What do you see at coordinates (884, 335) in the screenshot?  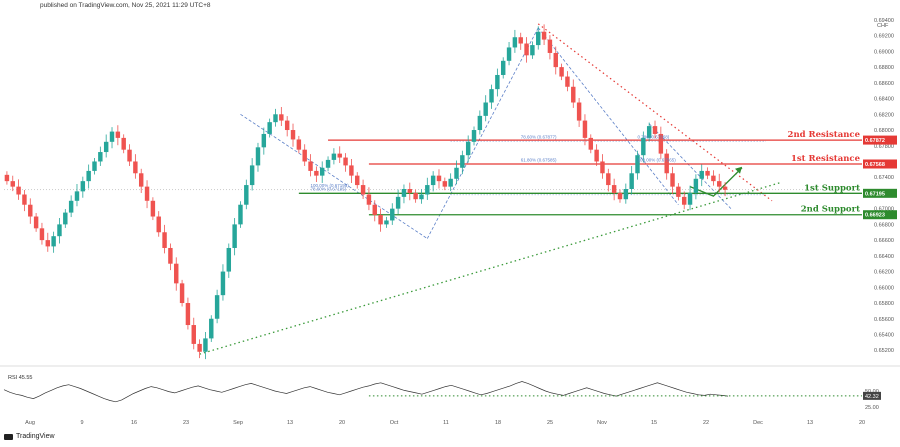 I see `price-tick-label: 0.65400` at bounding box center [884, 335].